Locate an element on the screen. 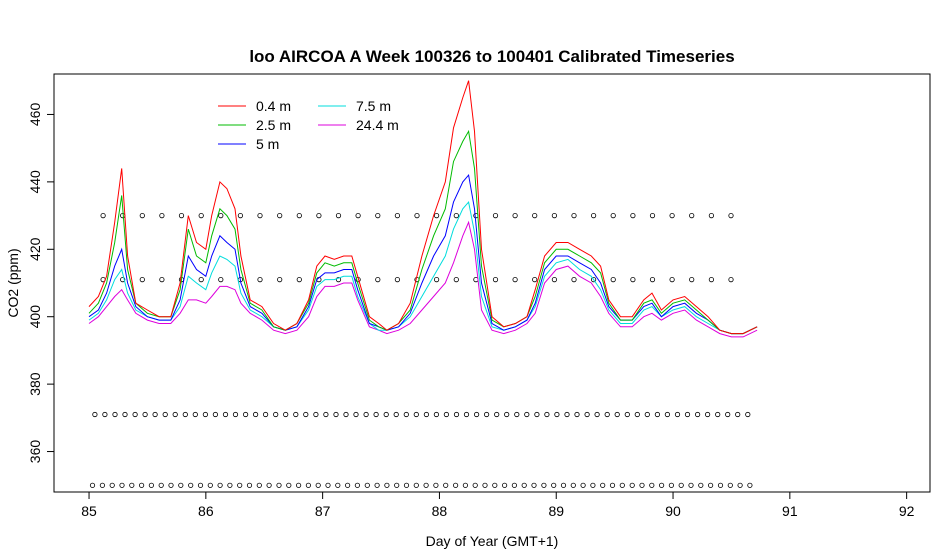 The width and height of the screenshot is (950, 550). x-tick-label: 86 is located at coordinates (206, 511).